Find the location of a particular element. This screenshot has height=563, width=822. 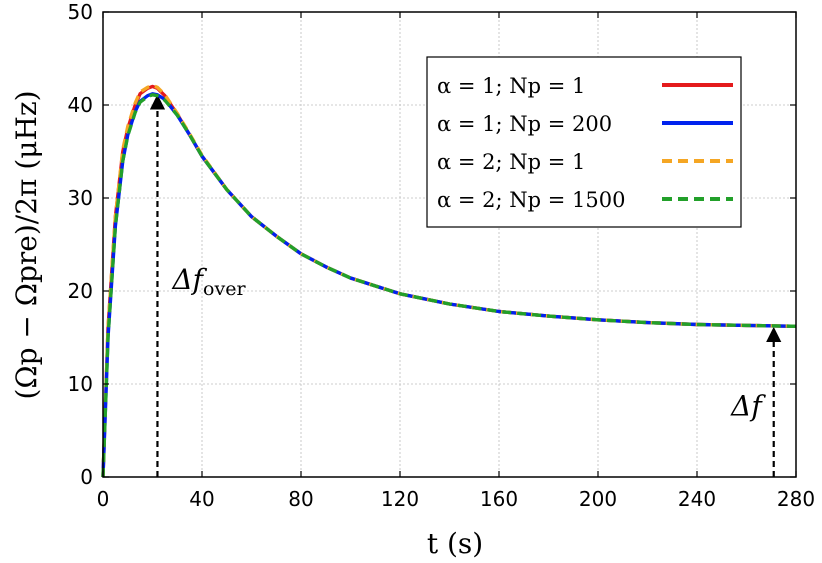

y-tick-label: 10 is located at coordinates (80, 384).